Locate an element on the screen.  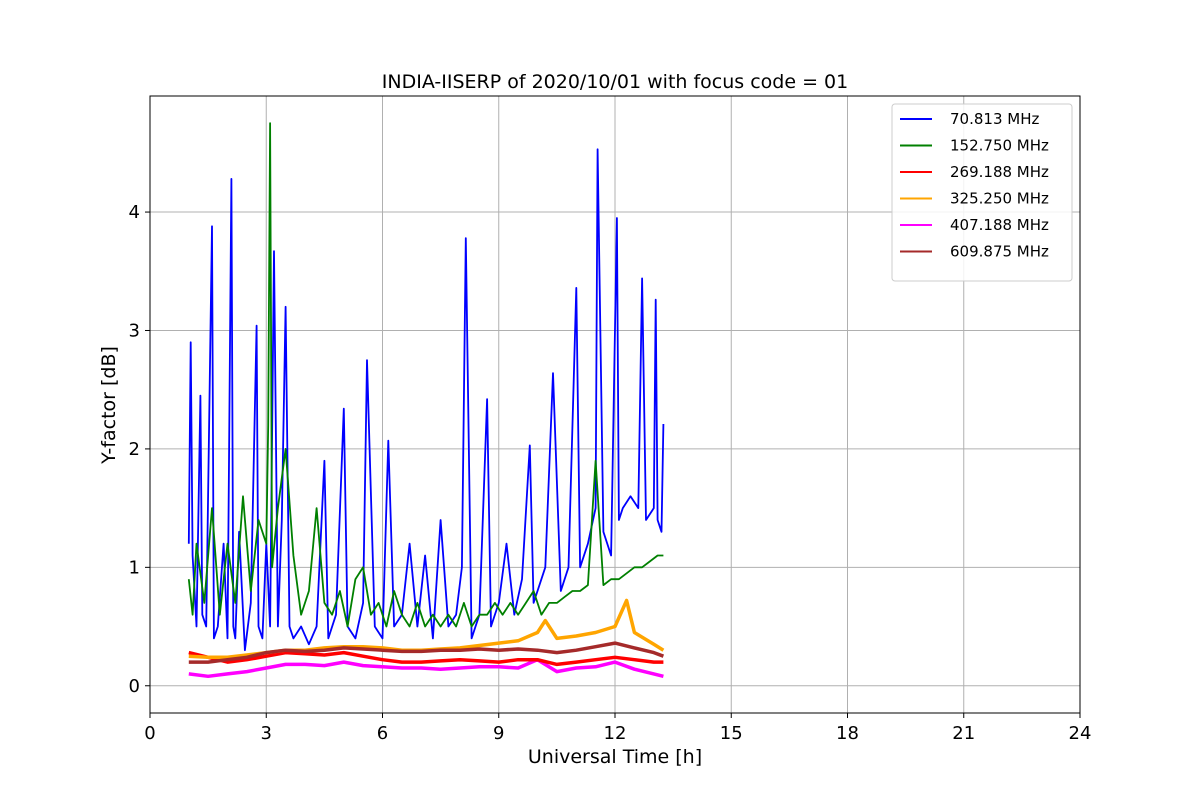
y-tick-label: 2 is located at coordinates (134, 449).